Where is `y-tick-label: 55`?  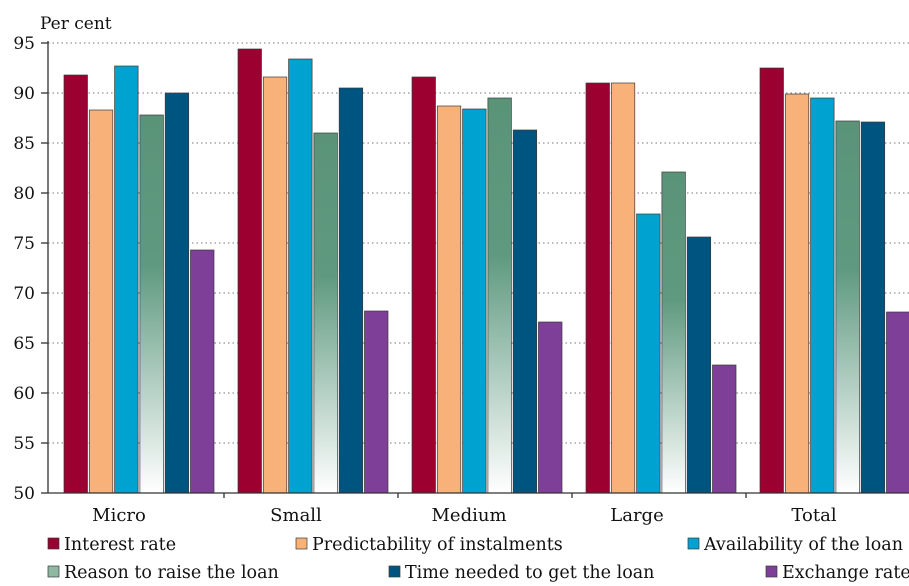 y-tick-label: 55 is located at coordinates (24, 444).